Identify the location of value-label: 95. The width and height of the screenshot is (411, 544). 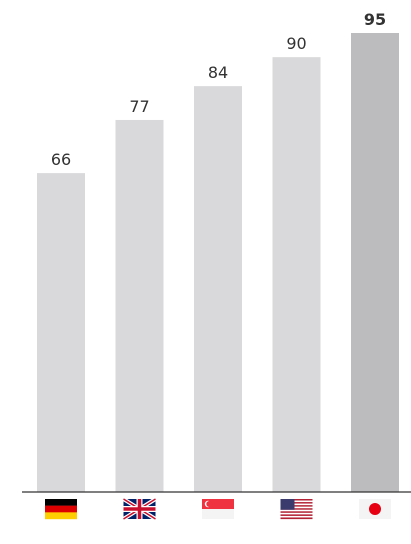
(375, 19).